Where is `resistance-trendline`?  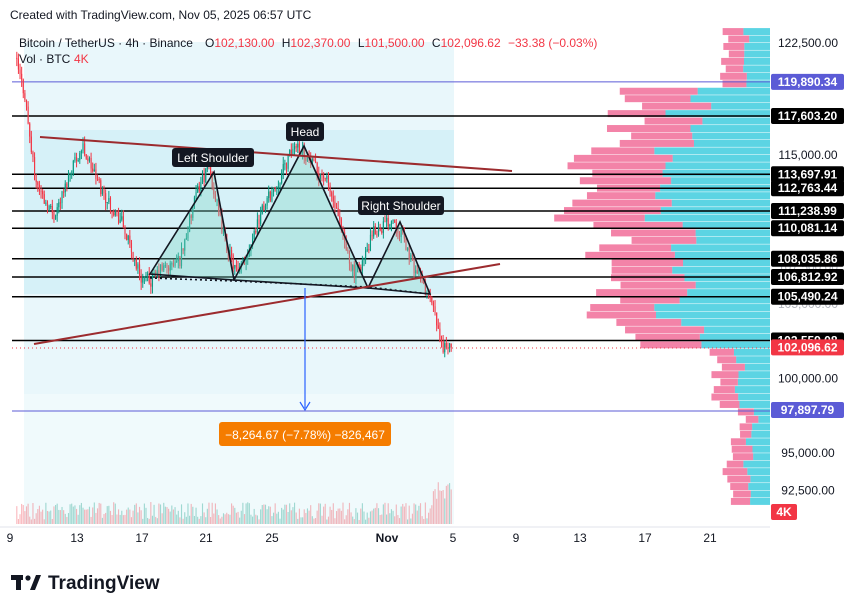 resistance-trendline is located at coordinates (276, 154).